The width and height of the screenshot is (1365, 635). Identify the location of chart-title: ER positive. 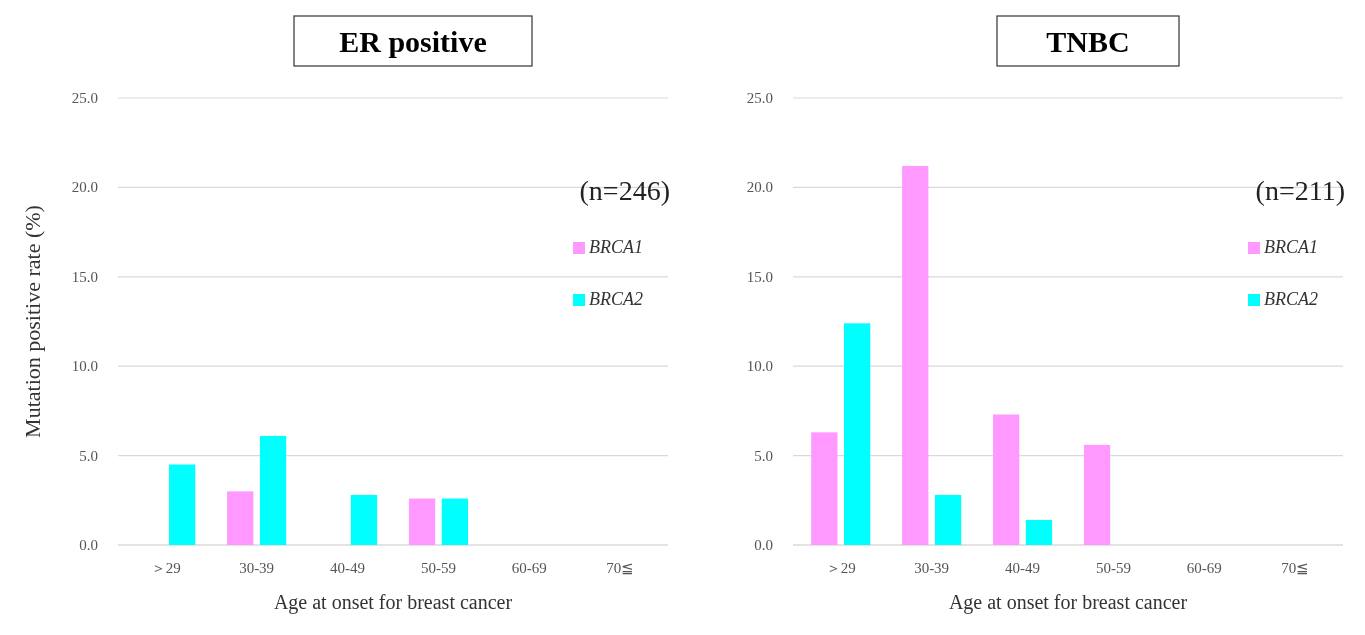
(413, 41).